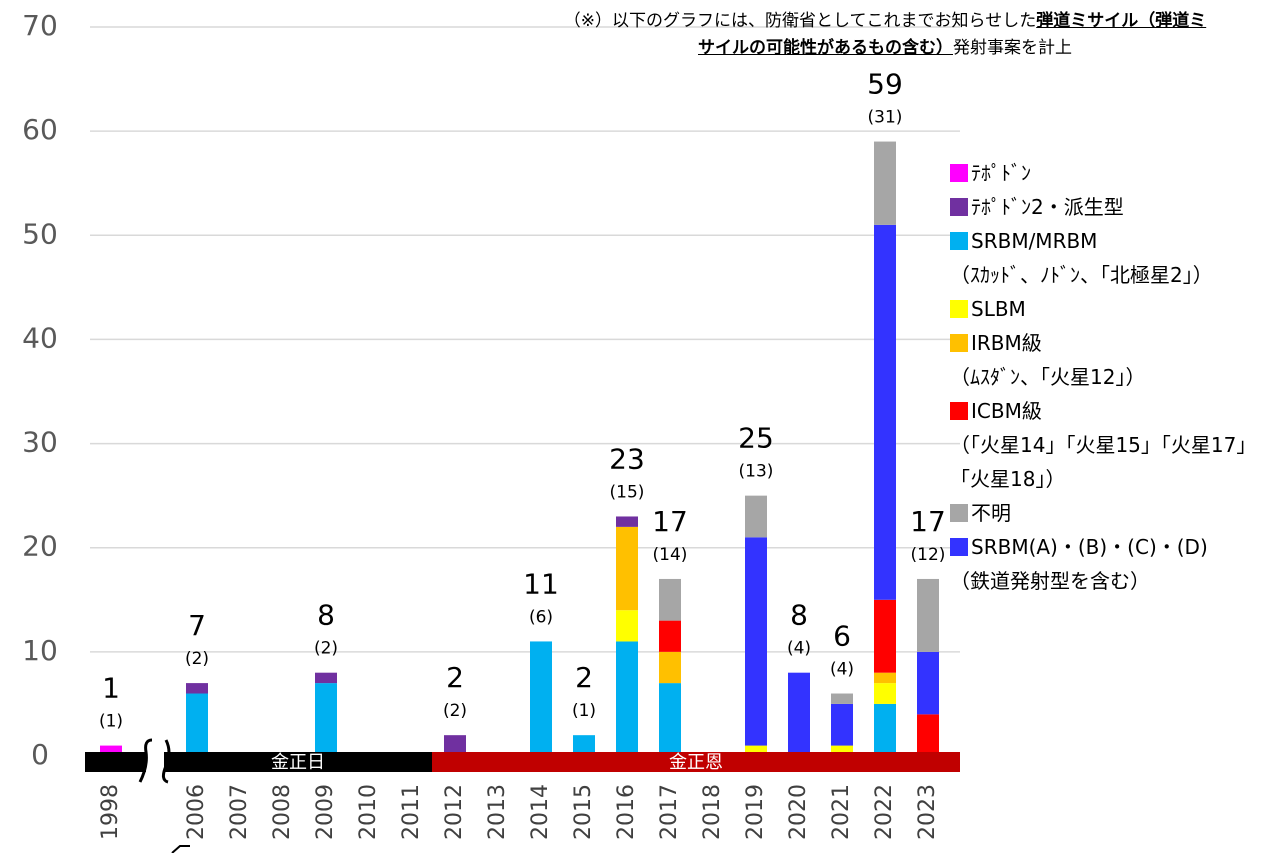  I want to click on legend-entry: IRBM級, so click(1106, 343).